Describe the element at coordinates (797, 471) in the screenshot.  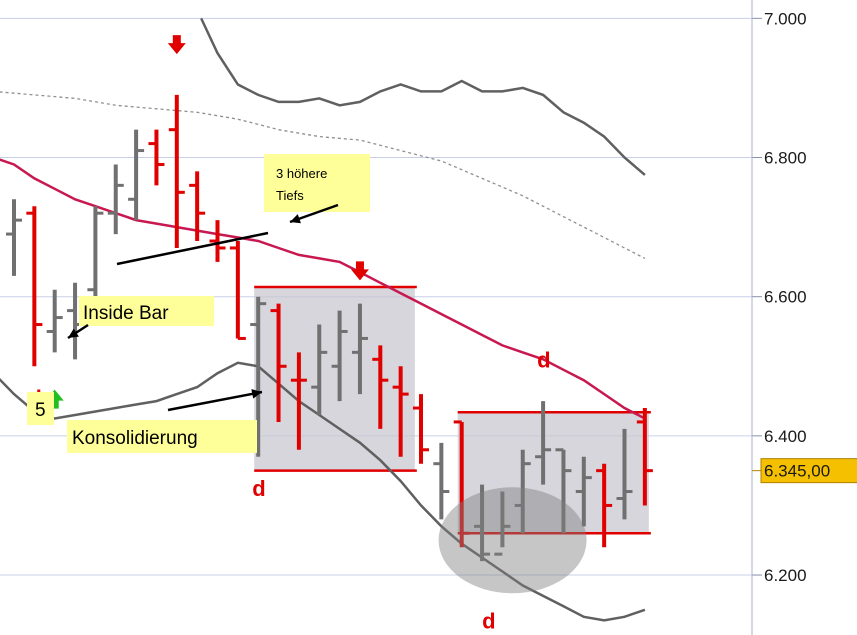
I see `last-price-label: 6.345,00` at that location.